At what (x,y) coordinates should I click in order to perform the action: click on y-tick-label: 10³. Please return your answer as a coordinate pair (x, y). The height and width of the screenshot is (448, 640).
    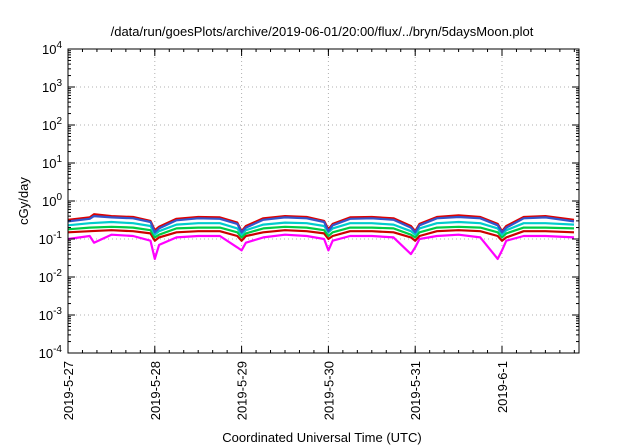
    Looking at the image, I should click on (52, 86).